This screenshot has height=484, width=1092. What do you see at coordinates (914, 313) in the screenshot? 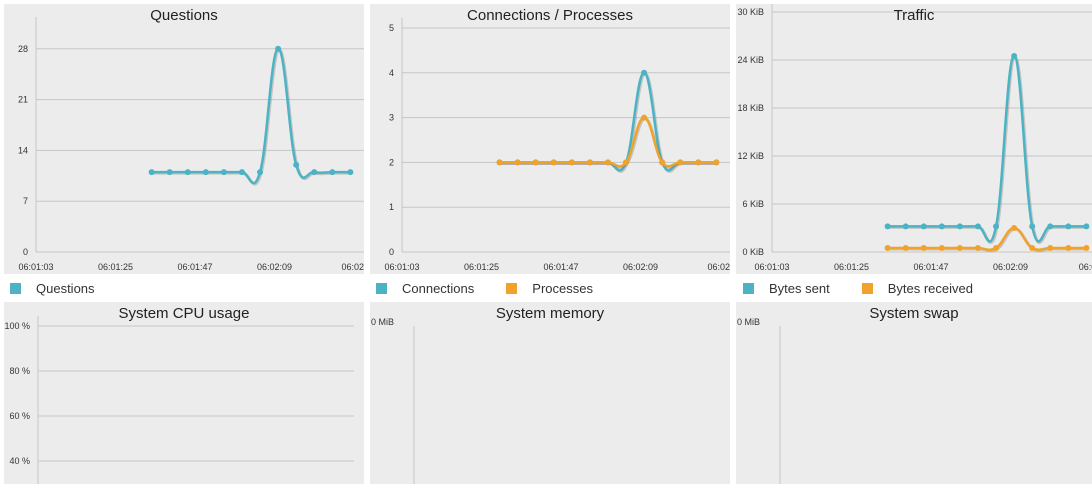
I see `panel-title: System swap` at bounding box center [914, 313].